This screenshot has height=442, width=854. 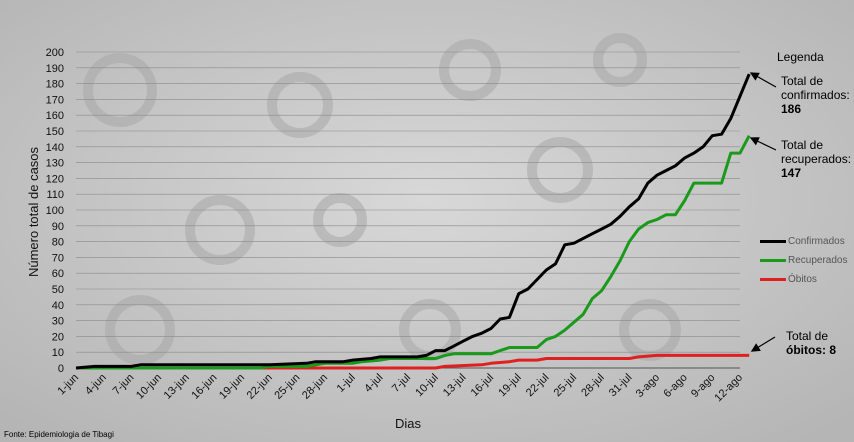 I want to click on y-tick-label: 130, so click(x=55, y=164).